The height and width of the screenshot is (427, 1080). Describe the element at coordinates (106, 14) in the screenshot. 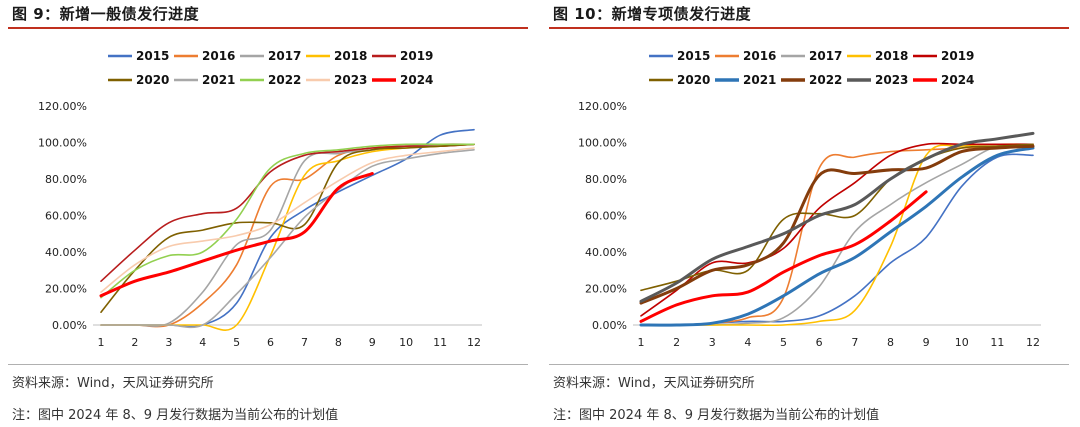

I see `panel-title: 图 9：新增一般债发行进度` at that location.